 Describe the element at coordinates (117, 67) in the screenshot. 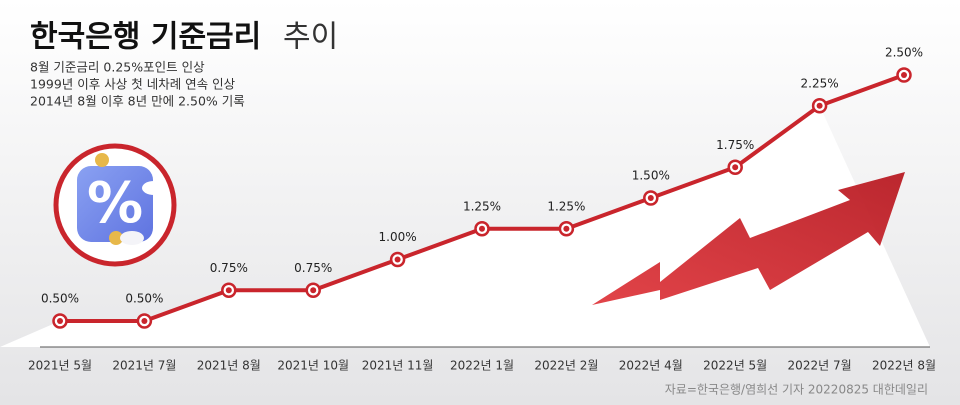

I see `subtitle: 8월 기준금리 0.25%포인트 인상` at that location.